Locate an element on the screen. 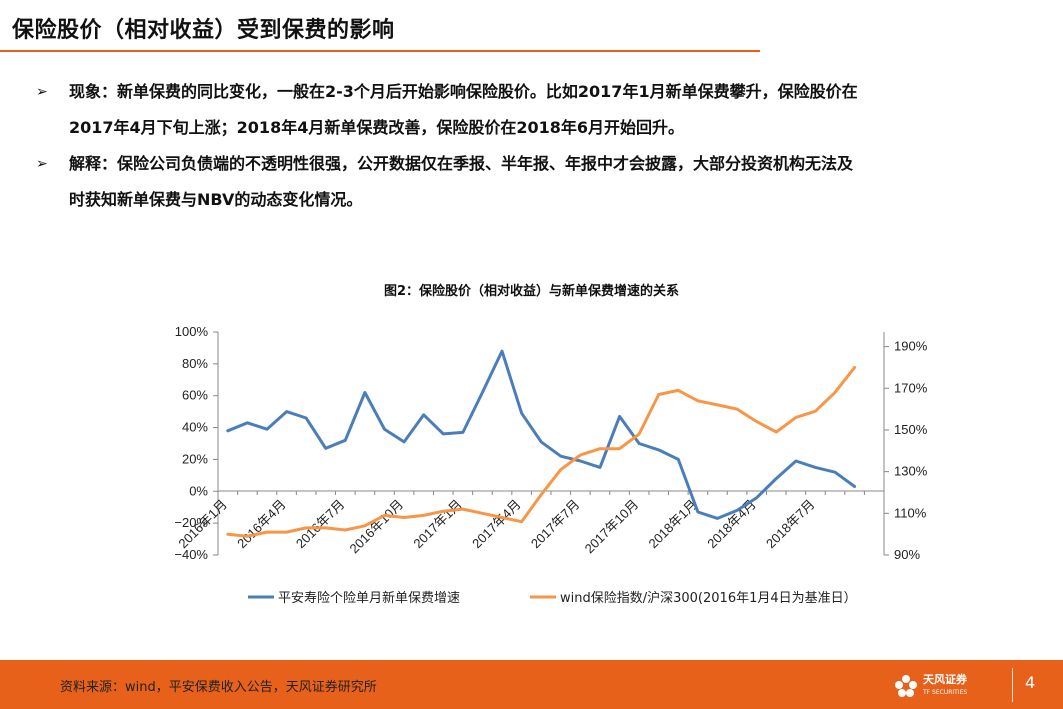 The height and width of the screenshot is (709, 1063). legend-label-1: 平安寿险个险单月新单保费增速 is located at coordinates (369, 598).